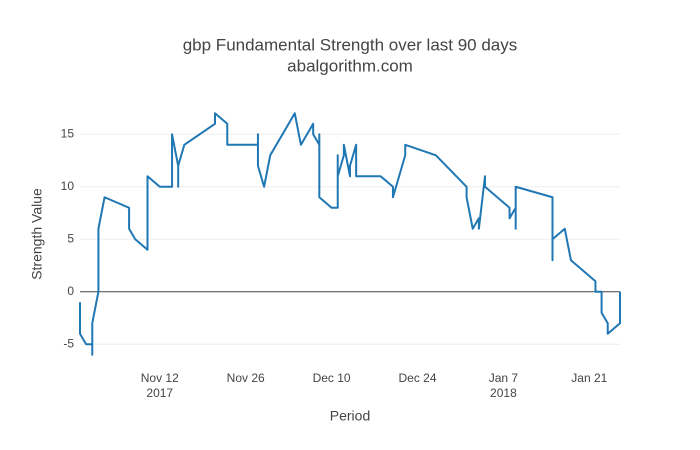 The width and height of the screenshot is (700, 450). Describe the element at coordinates (332, 378) in the screenshot. I see `x-tick-label: Dec 10` at that location.